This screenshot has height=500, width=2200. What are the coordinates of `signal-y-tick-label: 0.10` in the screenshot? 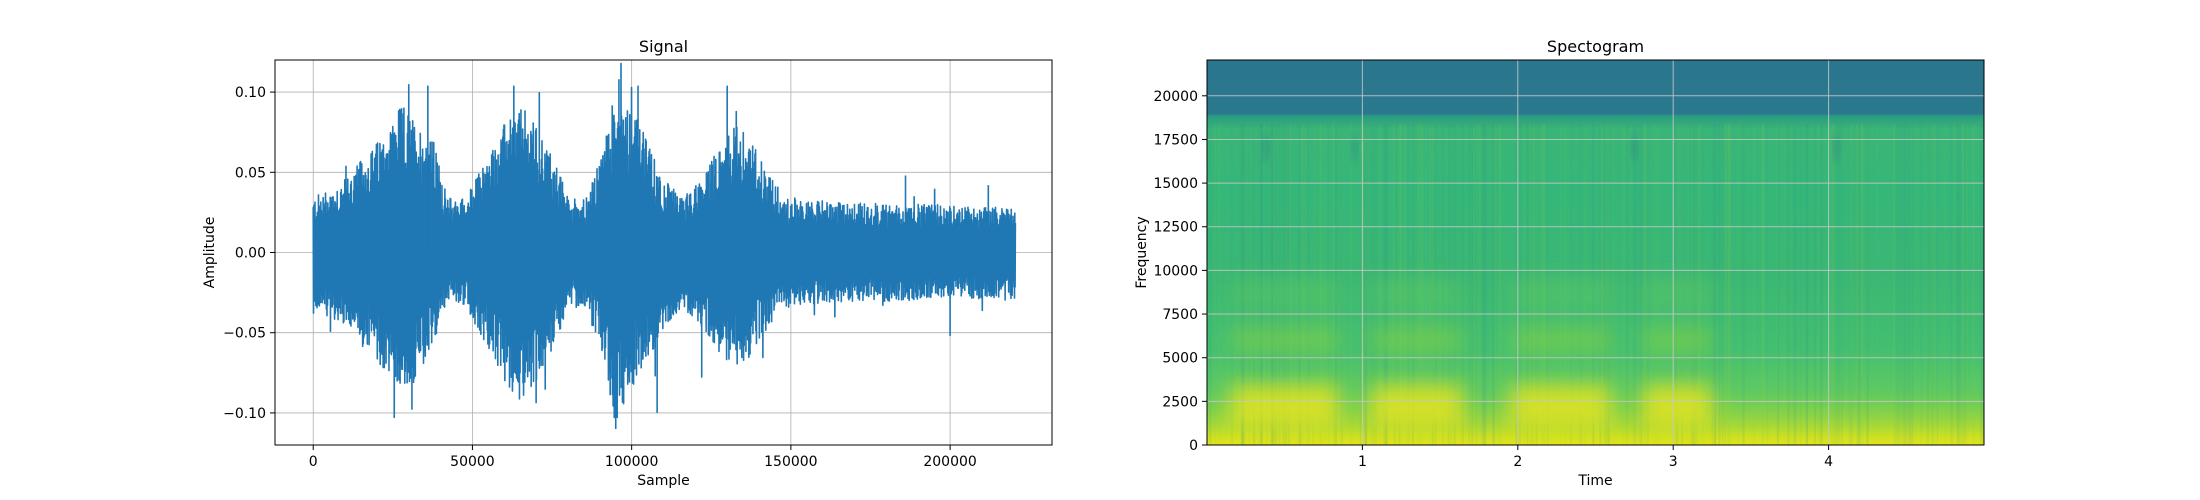 It's located at (250, 93).